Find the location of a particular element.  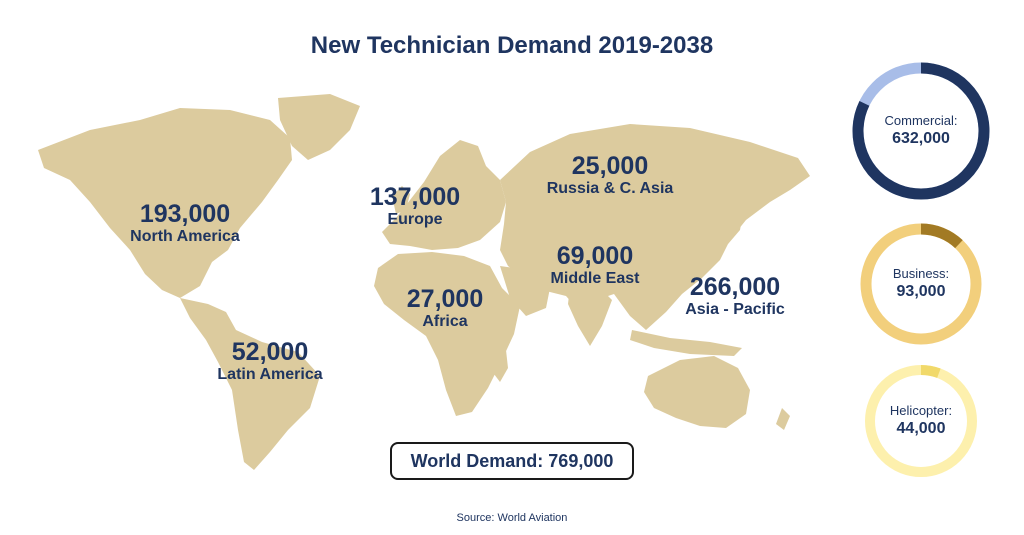

commercial-value: 632,000 is located at coordinates (921, 138).